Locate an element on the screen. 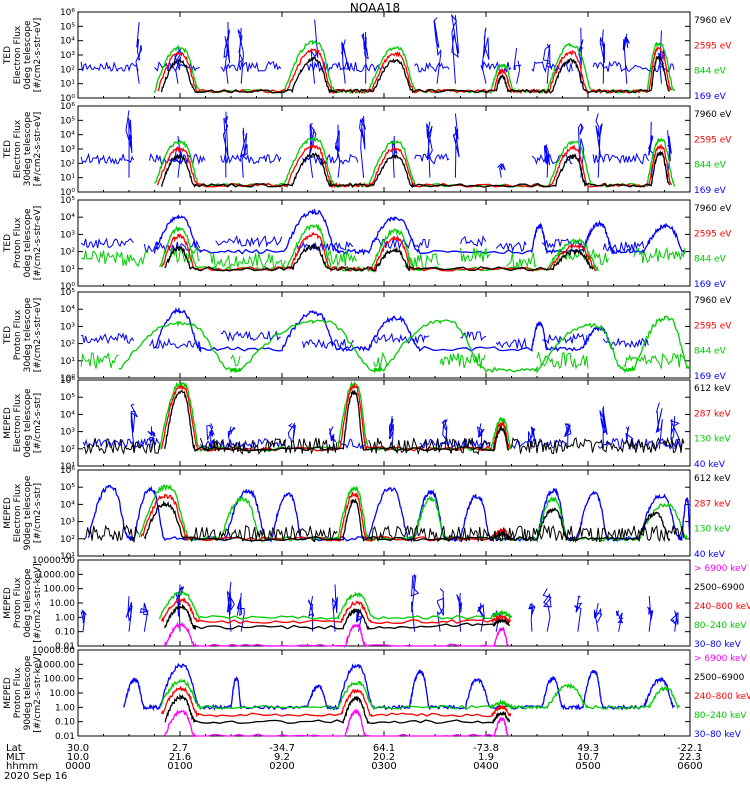 This screenshot has width=750, height=800. legend-entry: 844 eV is located at coordinates (710, 352).